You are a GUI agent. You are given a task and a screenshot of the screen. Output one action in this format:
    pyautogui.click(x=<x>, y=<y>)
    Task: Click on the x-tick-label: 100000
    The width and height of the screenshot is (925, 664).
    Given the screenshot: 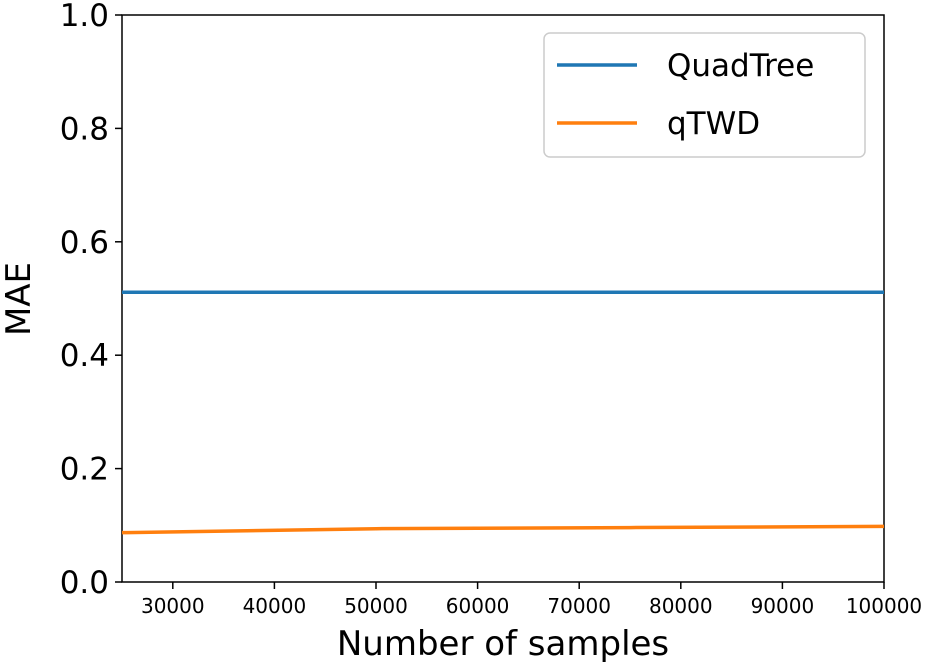 What is the action you would take?
    pyautogui.click(x=884, y=606)
    